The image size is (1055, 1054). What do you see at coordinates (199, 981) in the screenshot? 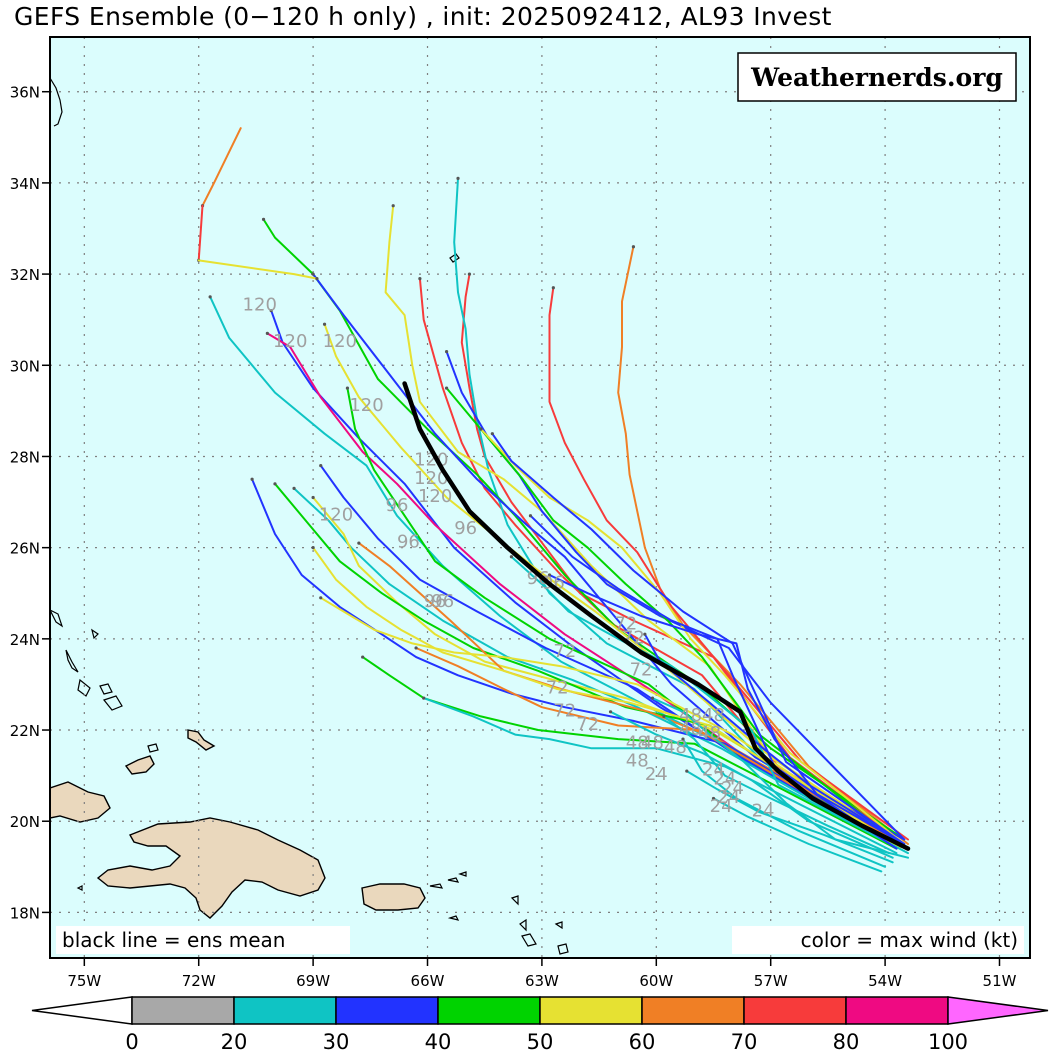
I see `lon-tick-label: 72W` at bounding box center [199, 981].